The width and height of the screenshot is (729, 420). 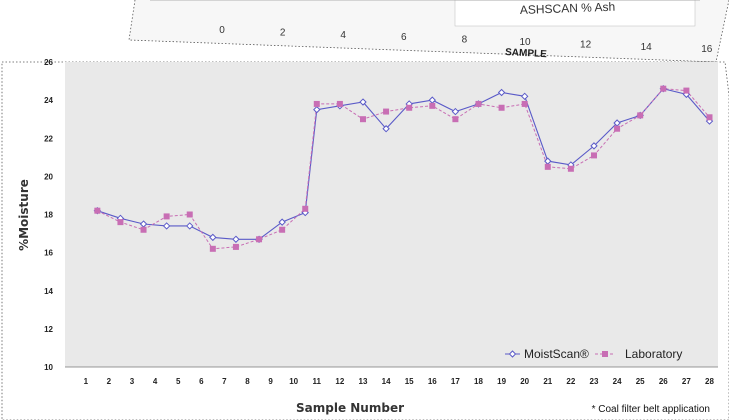 What do you see at coordinates (48, 253) in the screenshot?
I see `y-tick-16: 16` at bounding box center [48, 253].